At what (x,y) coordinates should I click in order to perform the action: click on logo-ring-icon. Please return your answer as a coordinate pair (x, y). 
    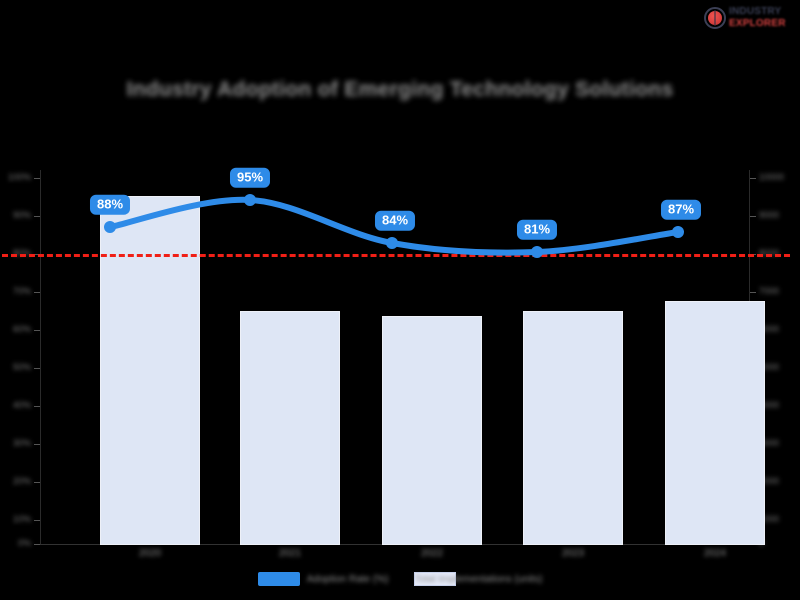
    Looking at the image, I should click on (715, 18).